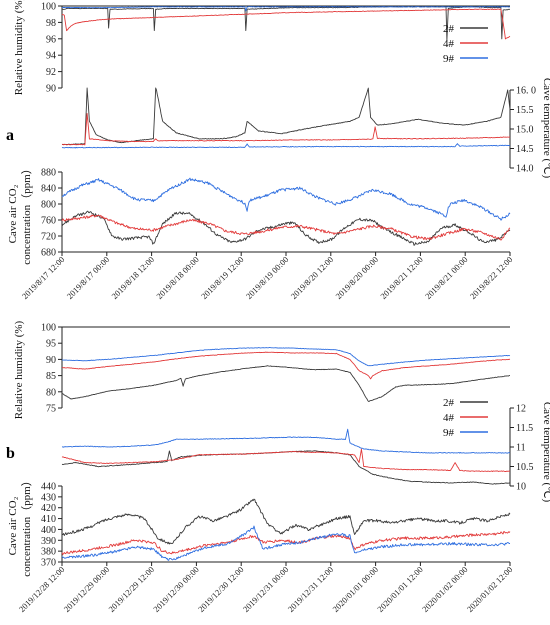 Image resolution: width=550 pixels, height=625 pixels. I want to click on ytick-label-b-co2: 390, so click(48, 541).